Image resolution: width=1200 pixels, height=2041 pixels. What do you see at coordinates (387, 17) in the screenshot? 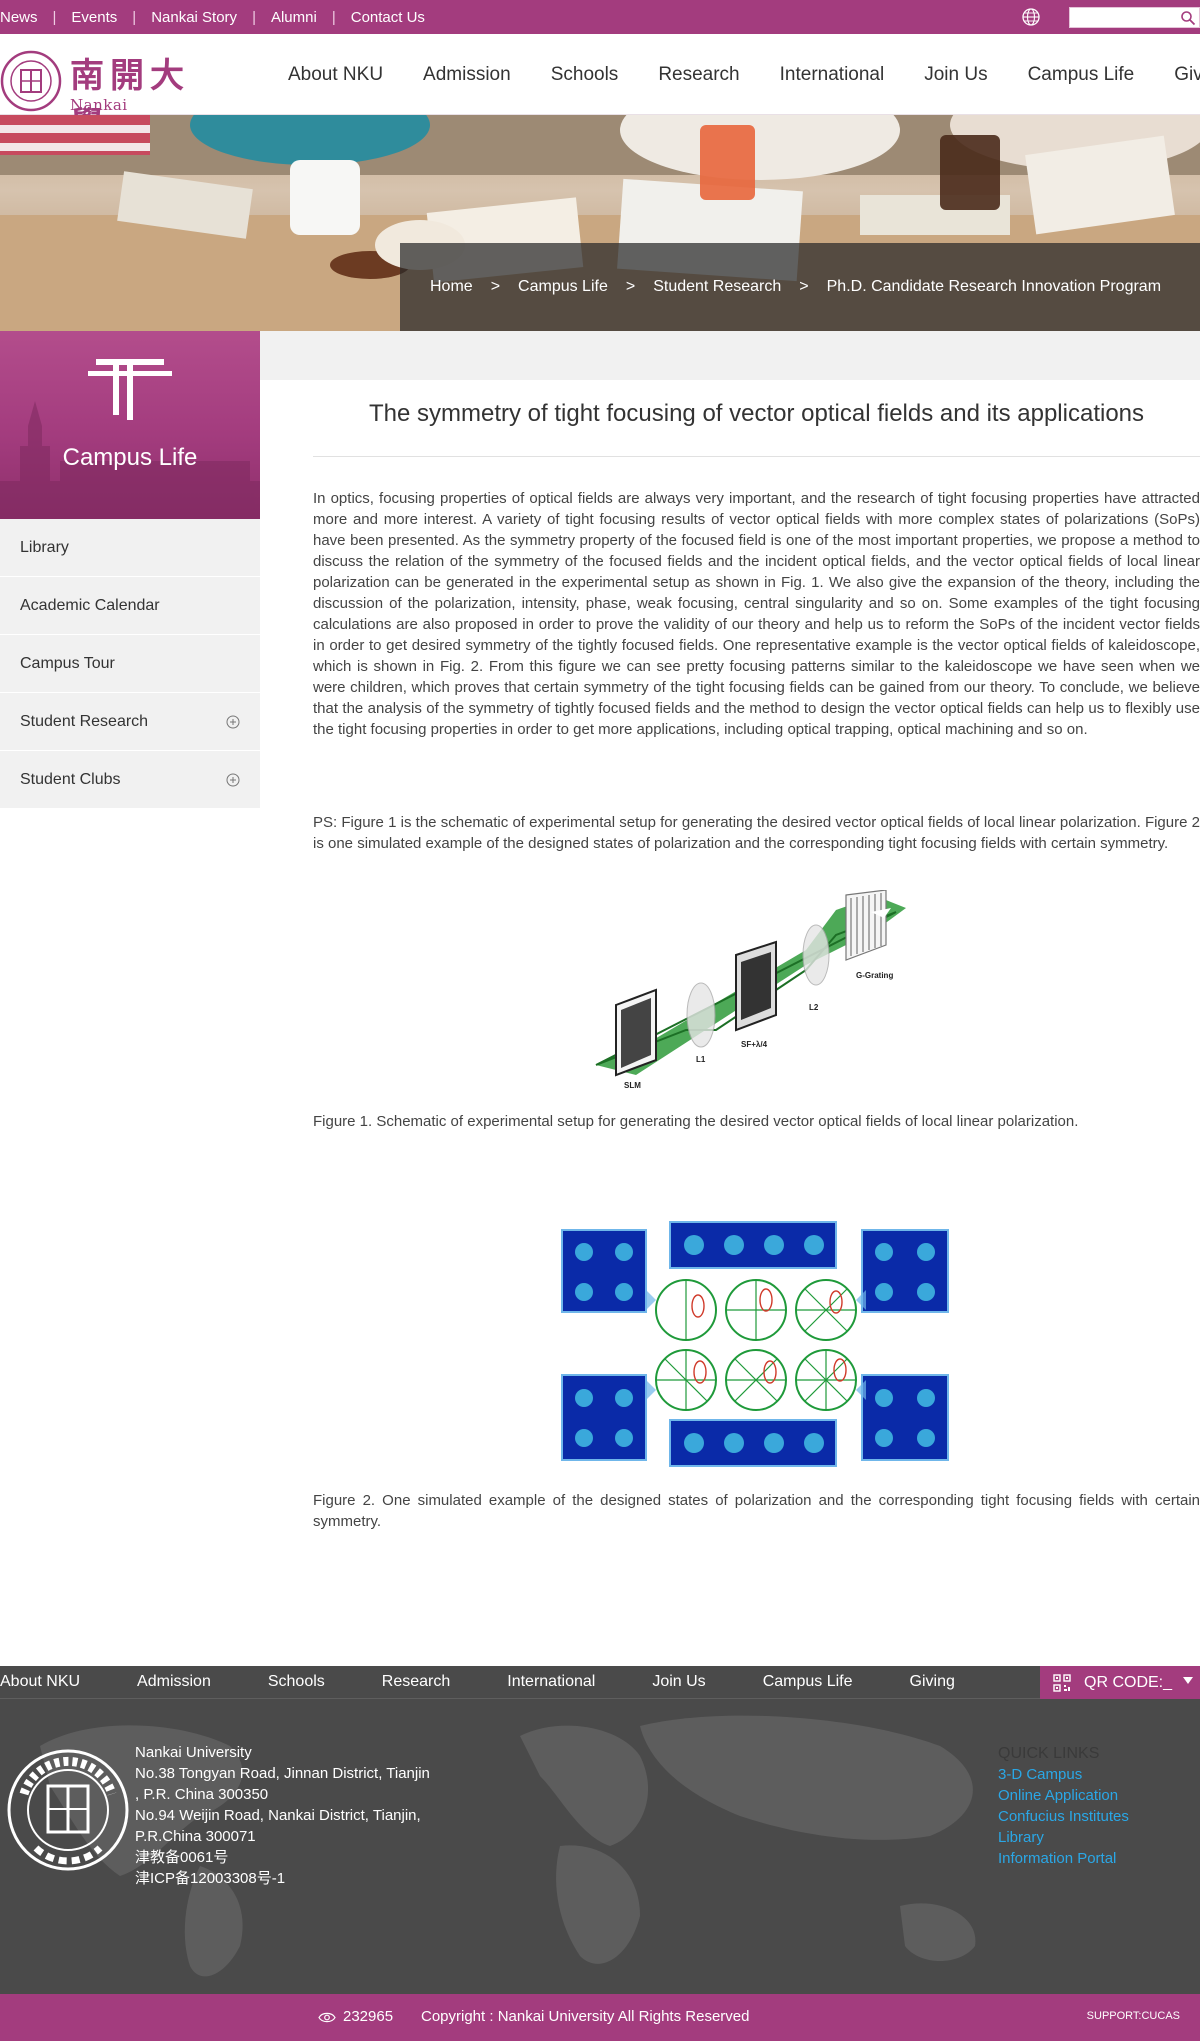
I see `top-link-contact-us: Contact Us` at bounding box center [387, 17].